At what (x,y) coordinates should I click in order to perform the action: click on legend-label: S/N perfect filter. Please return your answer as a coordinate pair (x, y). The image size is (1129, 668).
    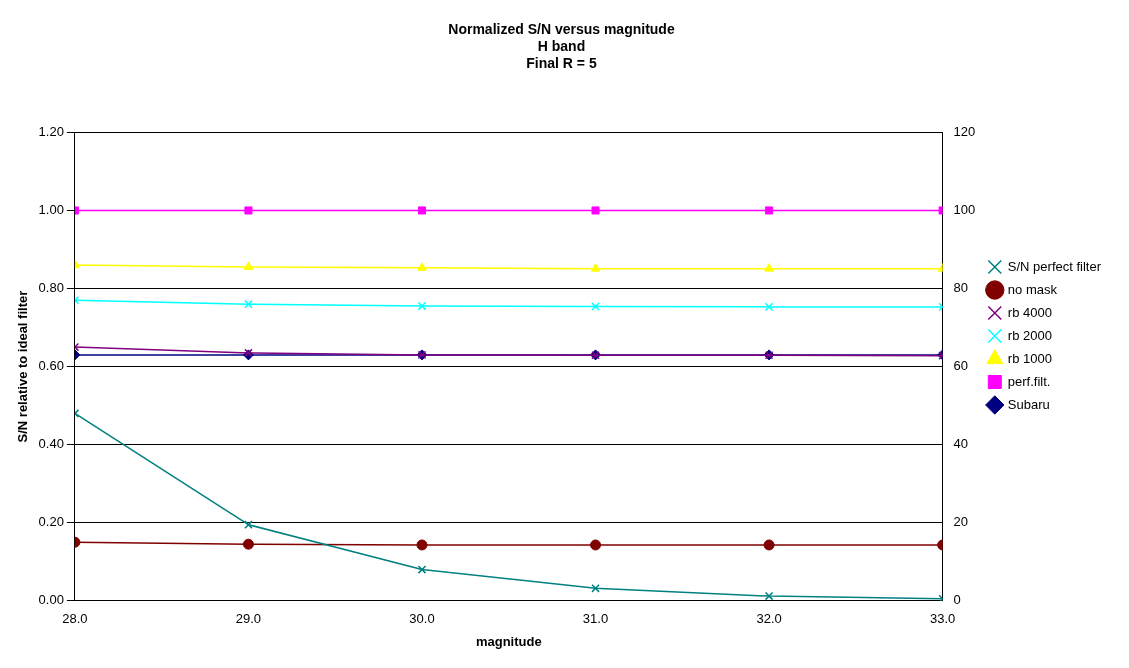
    Looking at the image, I should click on (1054, 266).